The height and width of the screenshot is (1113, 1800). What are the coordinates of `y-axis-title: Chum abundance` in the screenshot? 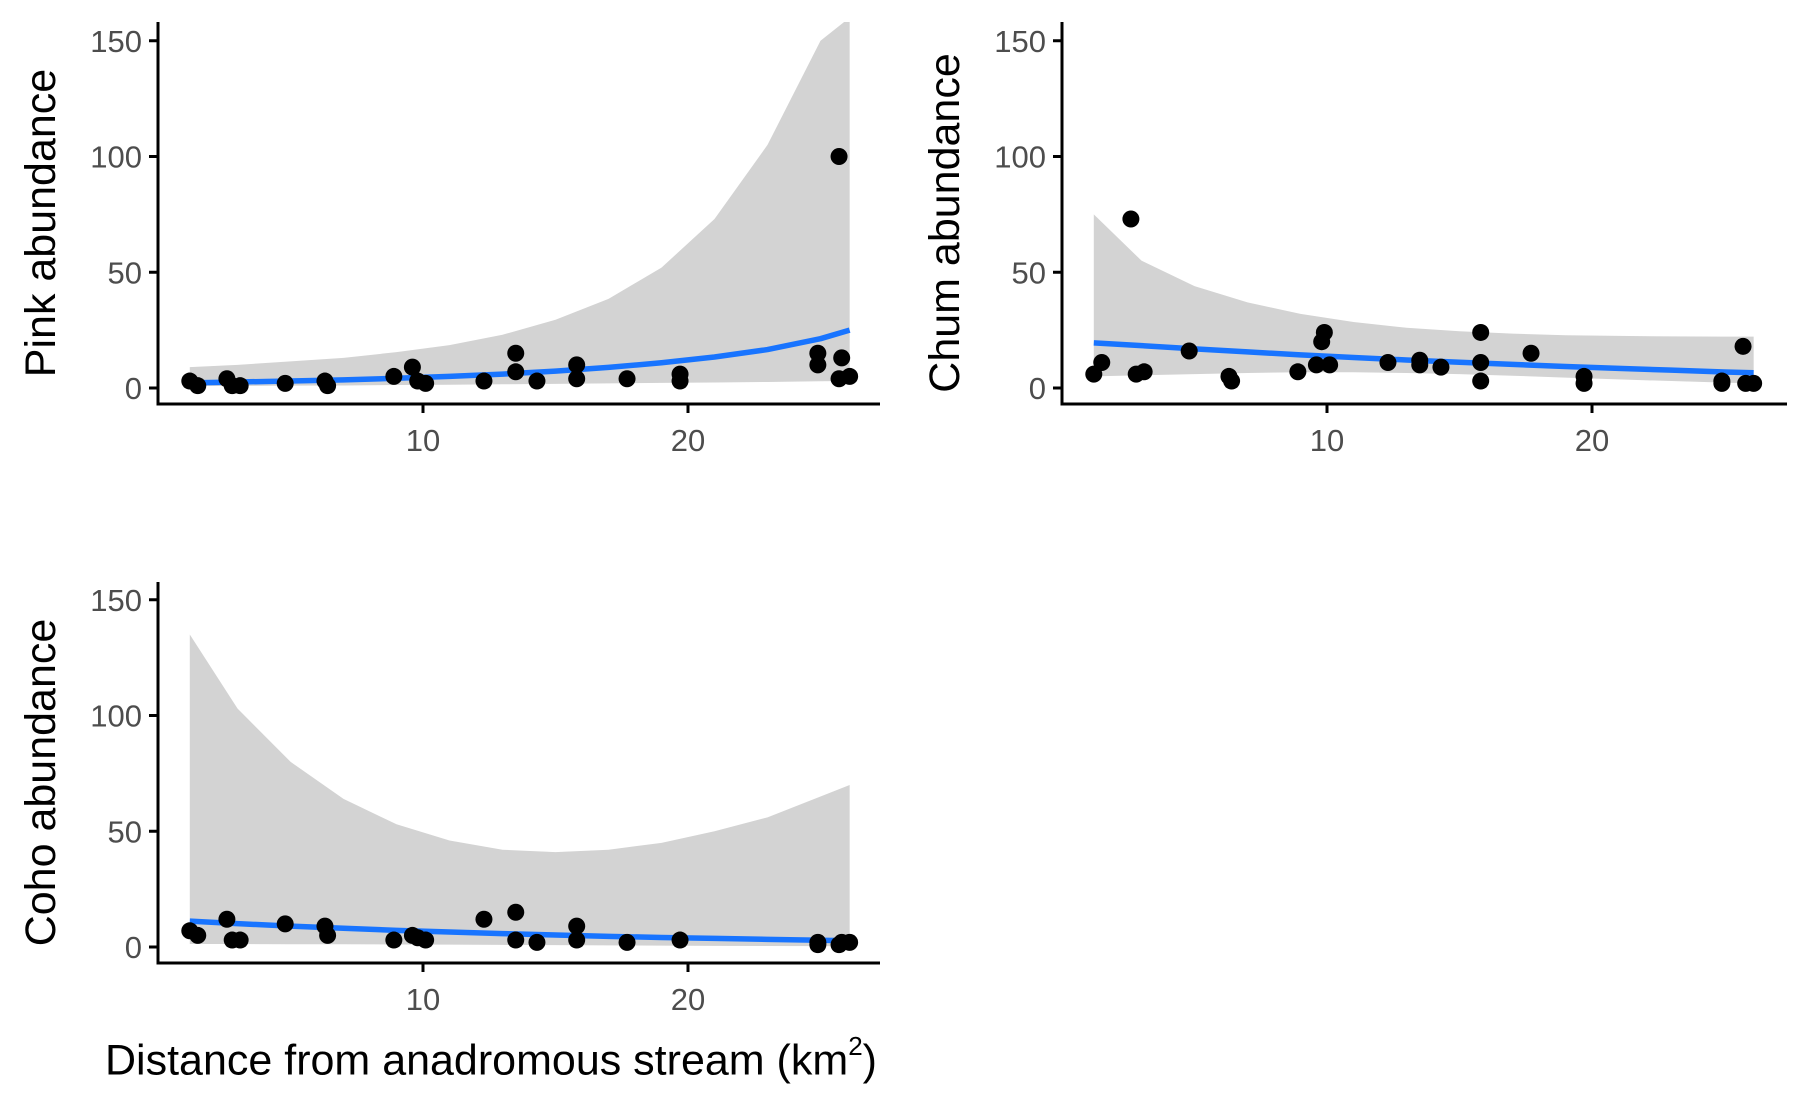 It's located at (945, 222).